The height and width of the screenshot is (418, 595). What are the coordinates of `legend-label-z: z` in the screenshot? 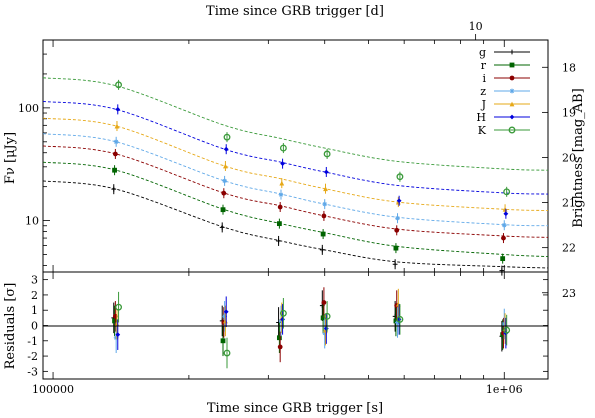 It's located at (483, 91).